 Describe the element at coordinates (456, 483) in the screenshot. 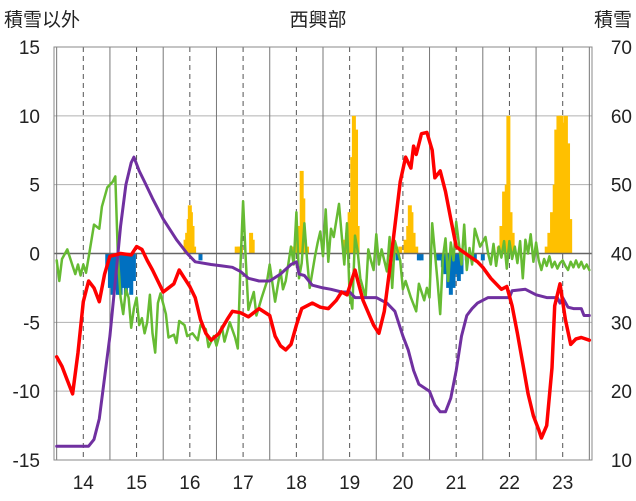

I see `x-tick-label: 21` at that location.